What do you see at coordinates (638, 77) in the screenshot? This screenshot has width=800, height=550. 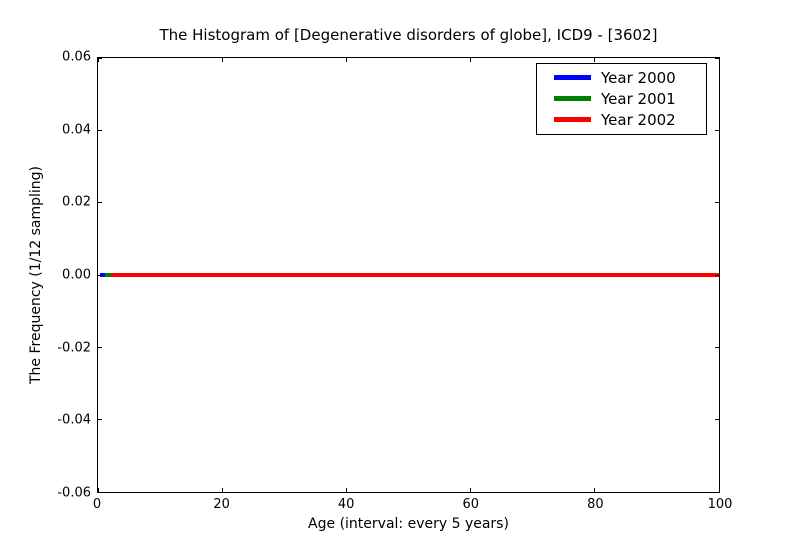 I see `legend-label: Year 2000` at bounding box center [638, 77].